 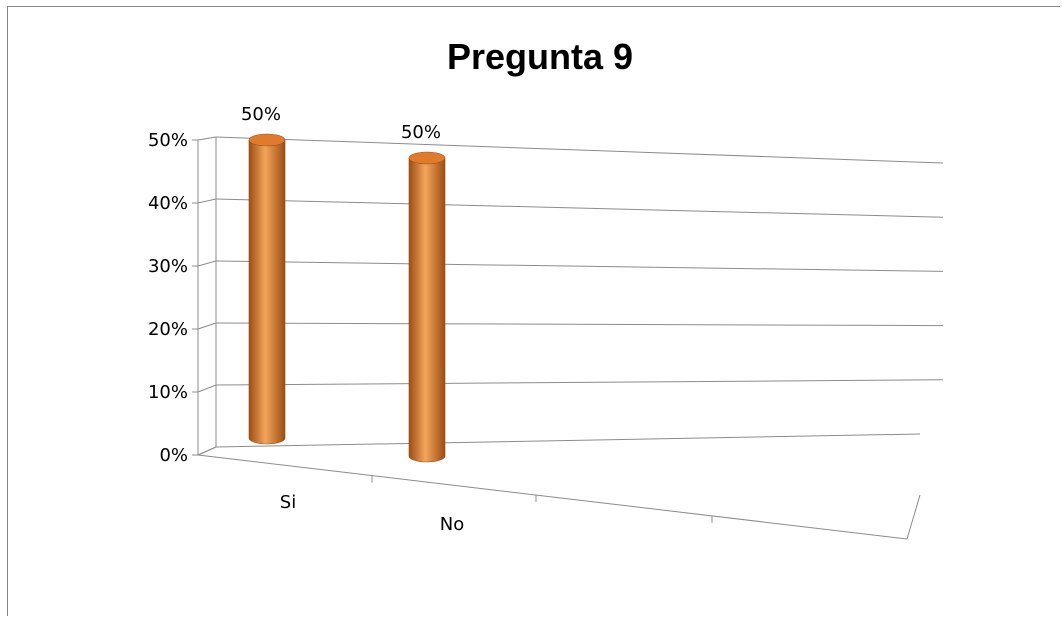 I want to click on y-tick-label: 10%, so click(x=168, y=392).